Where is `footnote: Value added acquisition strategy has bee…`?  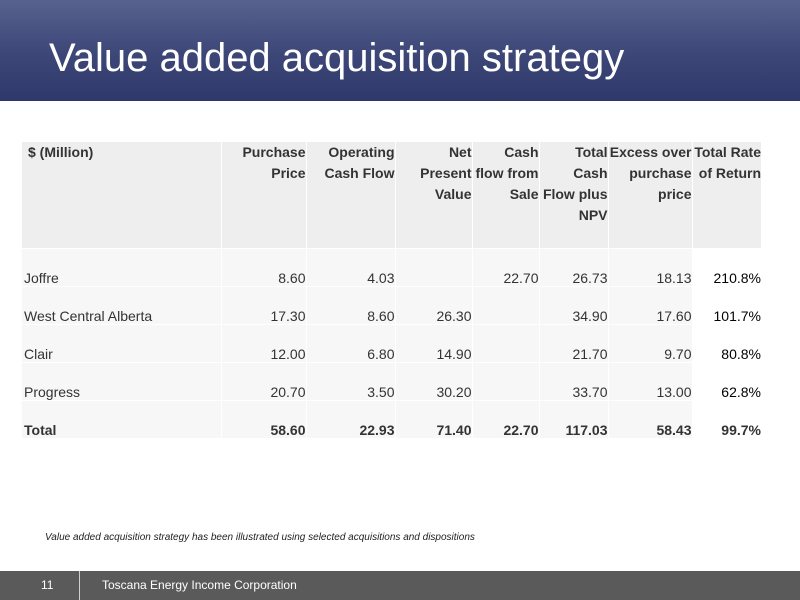 footnote: Value added acquisition strategy has bee… is located at coordinates (260, 537).